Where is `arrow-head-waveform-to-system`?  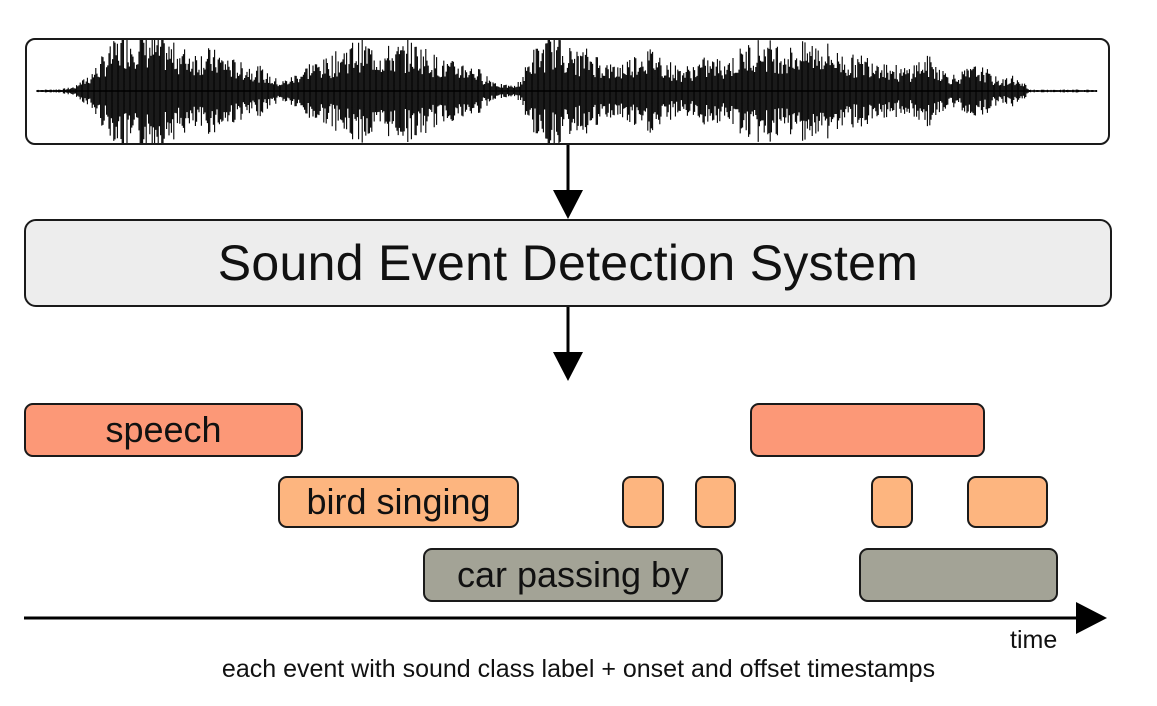
arrow-head-waveform-to-system is located at coordinates (568, 204).